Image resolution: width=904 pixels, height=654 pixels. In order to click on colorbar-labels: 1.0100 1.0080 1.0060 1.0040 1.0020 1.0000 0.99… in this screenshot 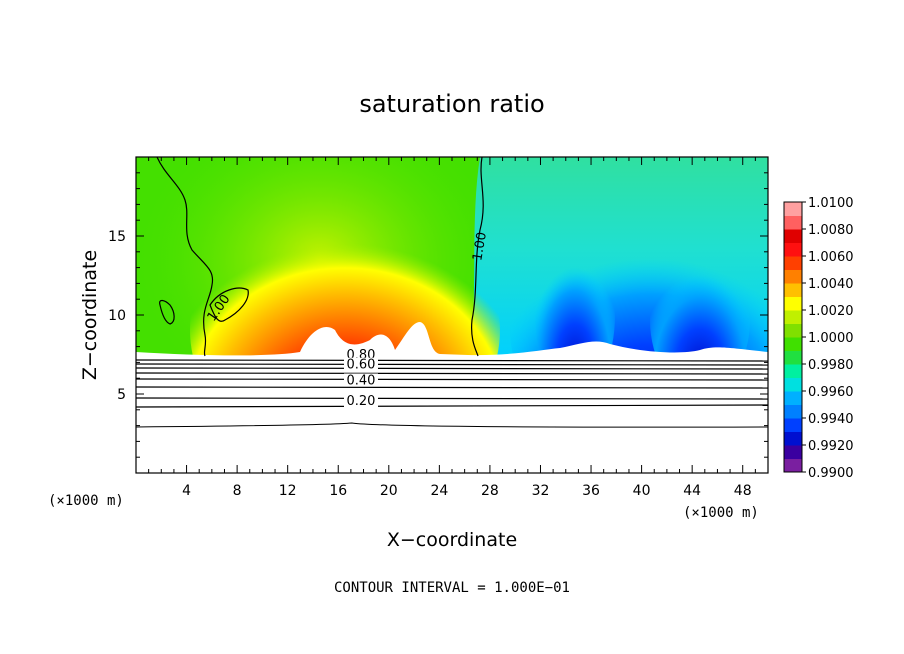, I will do `click(828, 338)`.